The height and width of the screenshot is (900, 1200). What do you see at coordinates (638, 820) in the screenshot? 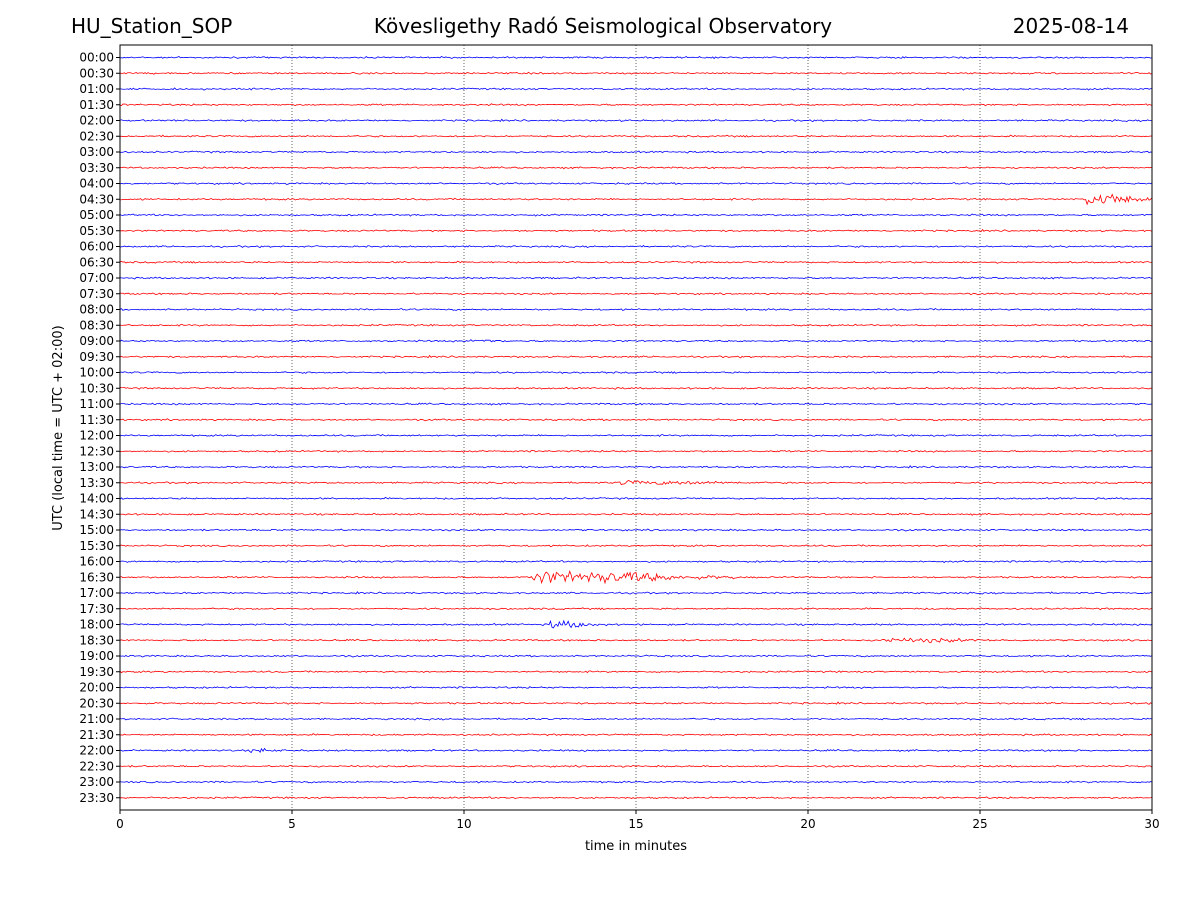
I see `x-axis-ticks: 0 5 10 15 20 25 30` at bounding box center [638, 820].